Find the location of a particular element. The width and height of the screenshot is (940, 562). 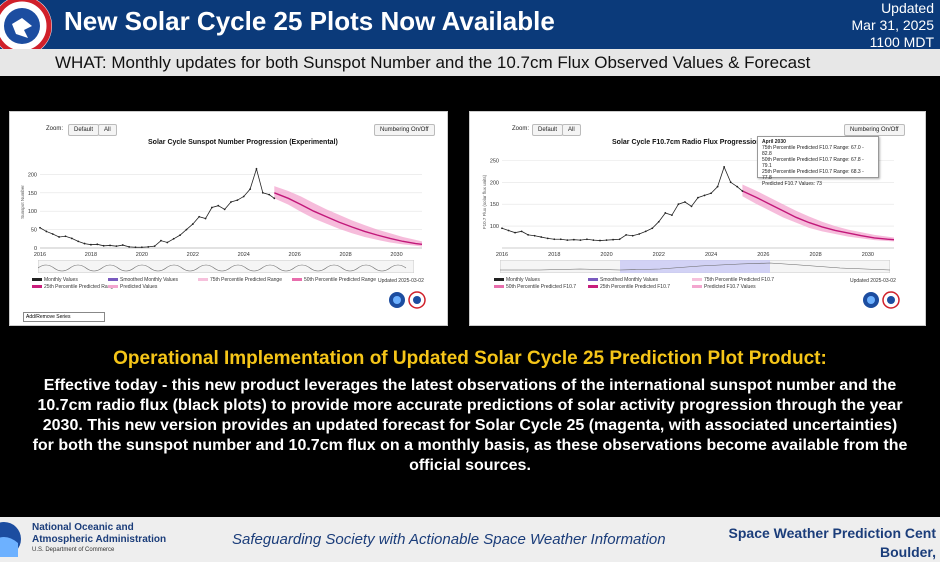

y-tick-label: 150 is located at coordinates (32, 194).